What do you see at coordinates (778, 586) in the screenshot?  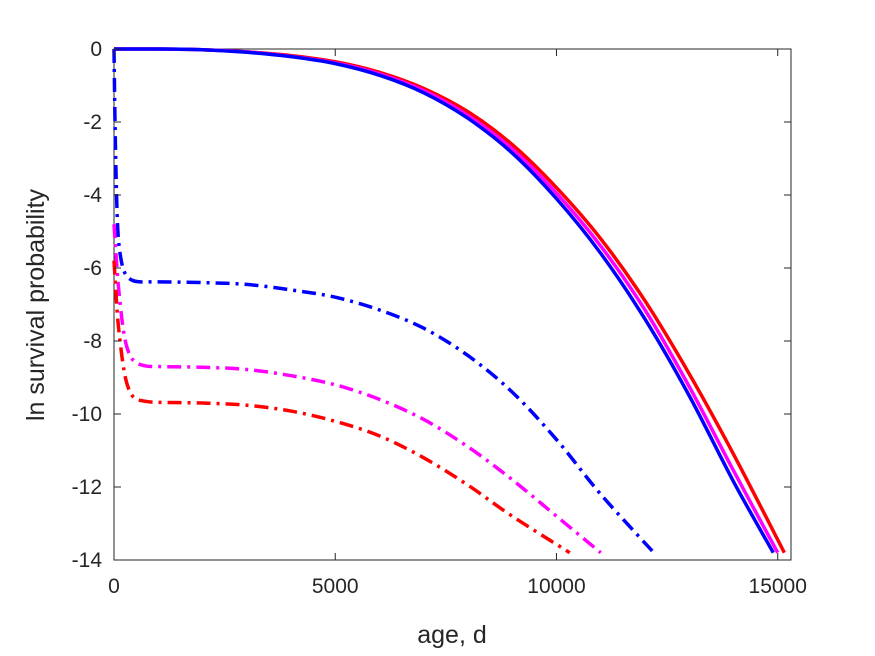 I see `x-tick-label: 15000` at bounding box center [778, 586].